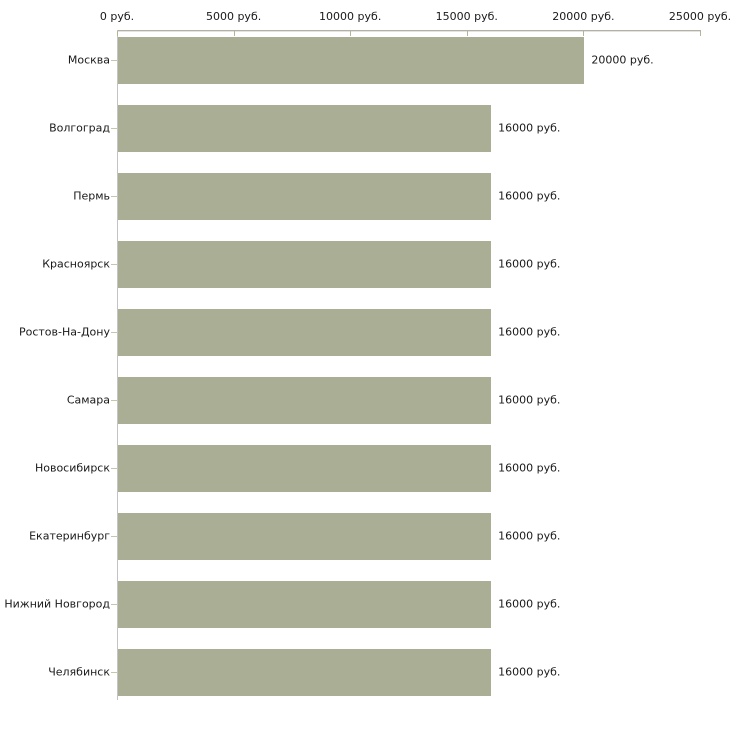  I want to click on category-label: Новосибирск, so click(72, 468).